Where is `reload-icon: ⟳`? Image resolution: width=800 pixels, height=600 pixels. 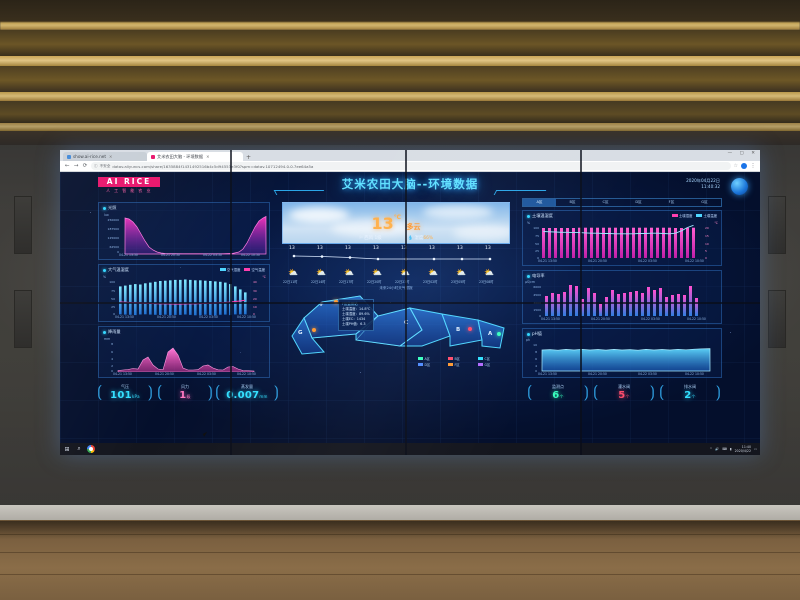
reload-icon: ⟳ is located at coordinates (85, 166).